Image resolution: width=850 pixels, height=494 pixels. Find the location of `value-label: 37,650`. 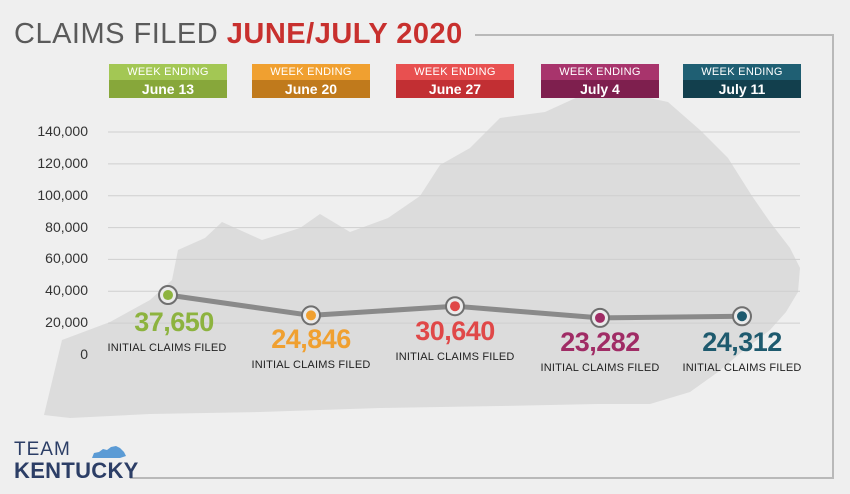

value-label: 37,650 is located at coordinates (174, 322).